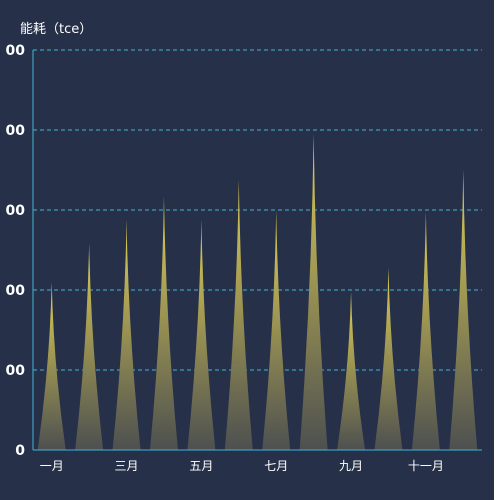  Describe the element at coordinates (201, 466) in the screenshot. I see `x-tick-label: 五月` at that location.